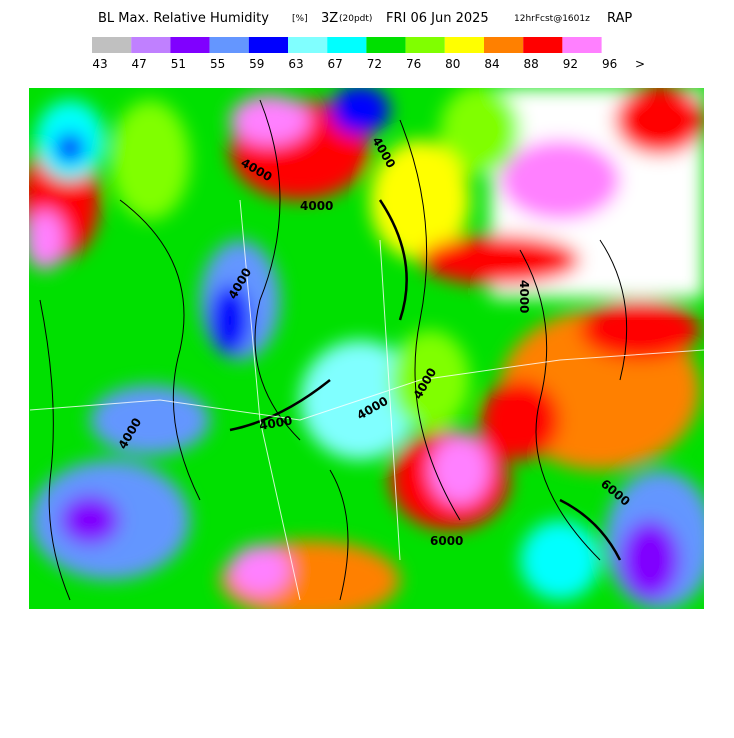 This screenshot has width=734, height=738. What do you see at coordinates (256, 64) in the screenshot?
I see `legend-label: 59` at bounding box center [256, 64].